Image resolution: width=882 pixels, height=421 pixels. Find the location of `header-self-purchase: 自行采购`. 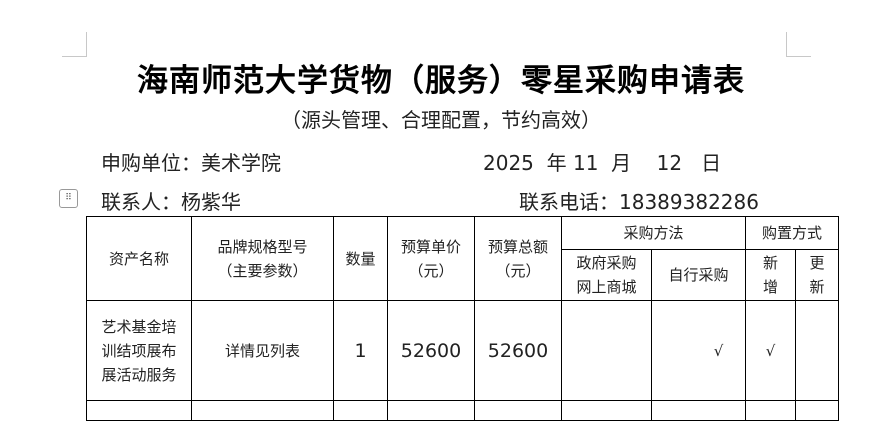

header-self-purchase: 自行采购 is located at coordinates (698, 275).